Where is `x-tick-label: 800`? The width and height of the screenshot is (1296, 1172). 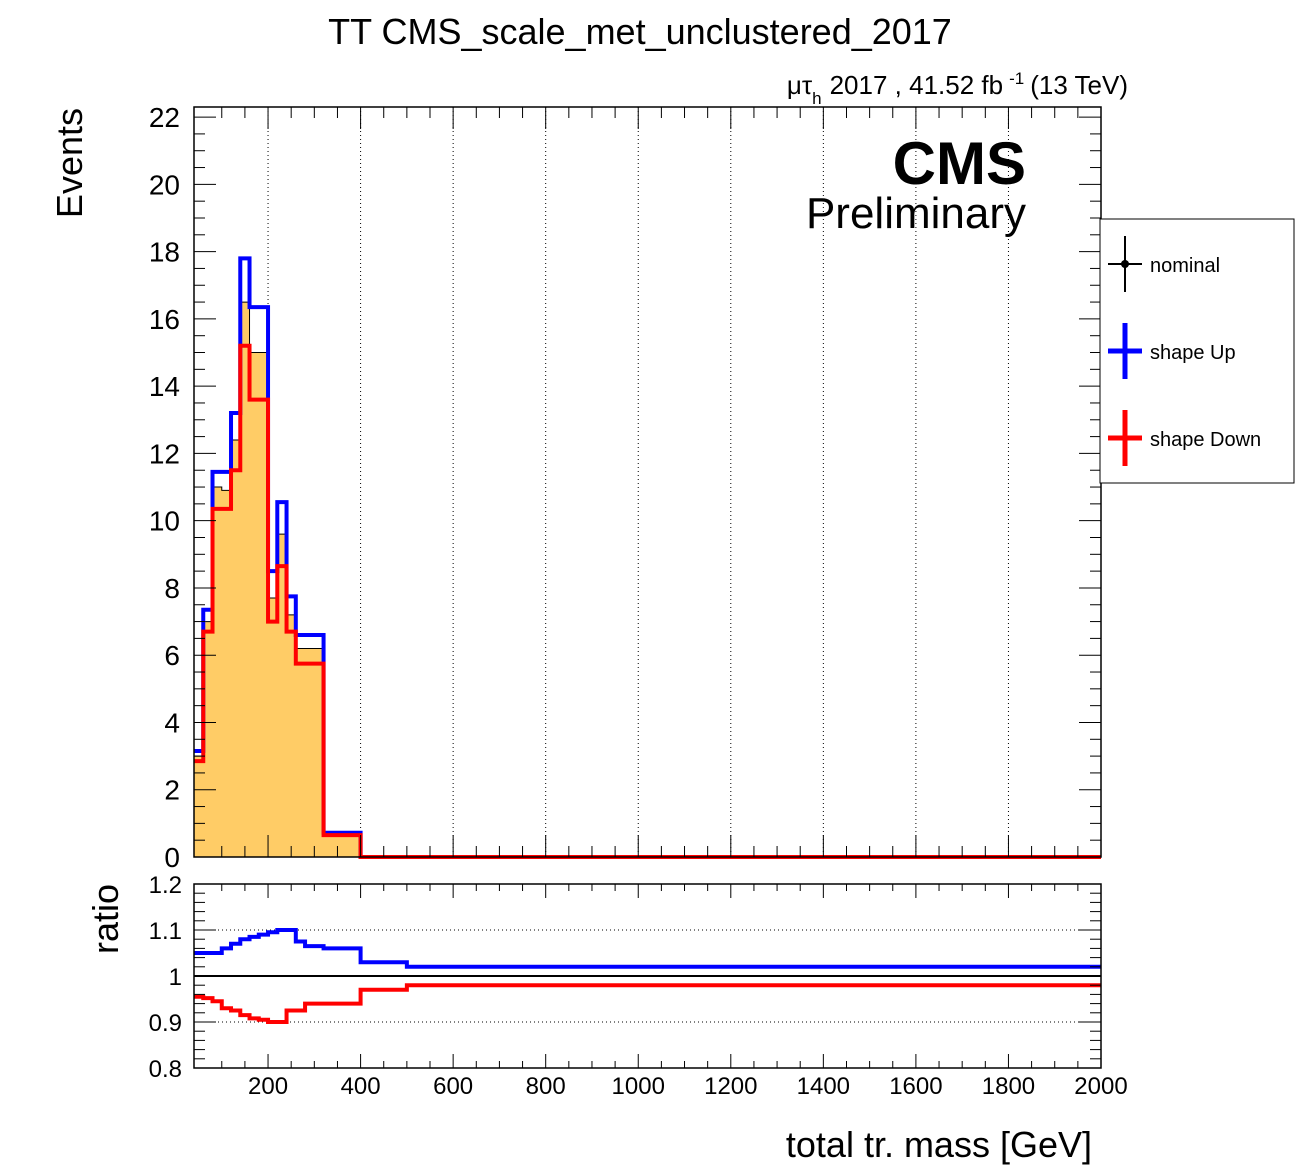 x-tick-label: 800 is located at coordinates (546, 1086).